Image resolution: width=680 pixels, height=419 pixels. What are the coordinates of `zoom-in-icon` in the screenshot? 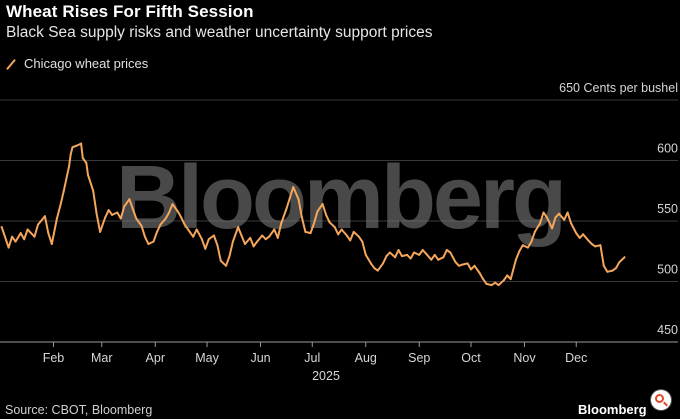 It's located at (661, 400).